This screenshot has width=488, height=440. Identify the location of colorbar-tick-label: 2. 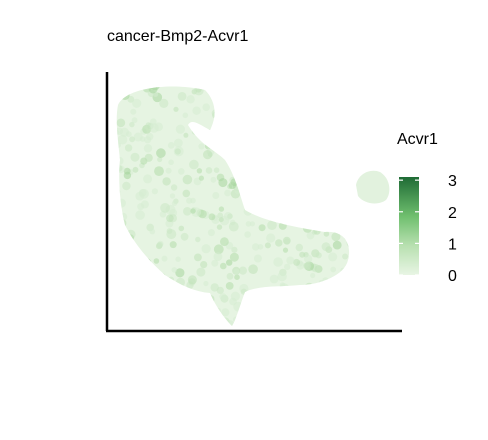
(452, 213).